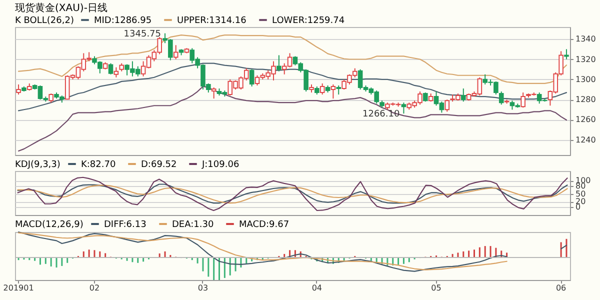  I want to click on legend-label: K:82.70, so click(98, 165).